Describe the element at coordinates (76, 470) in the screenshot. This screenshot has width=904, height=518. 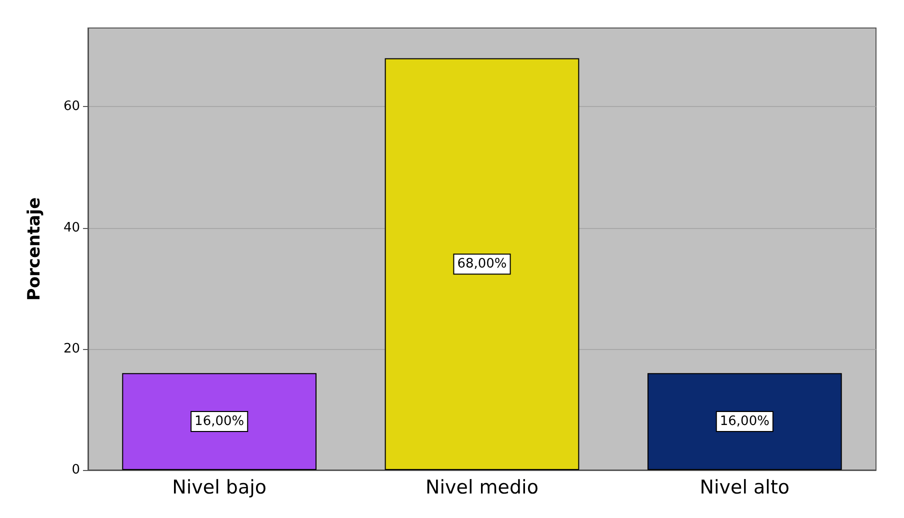
I see `y-tick-label: 0` at that location.